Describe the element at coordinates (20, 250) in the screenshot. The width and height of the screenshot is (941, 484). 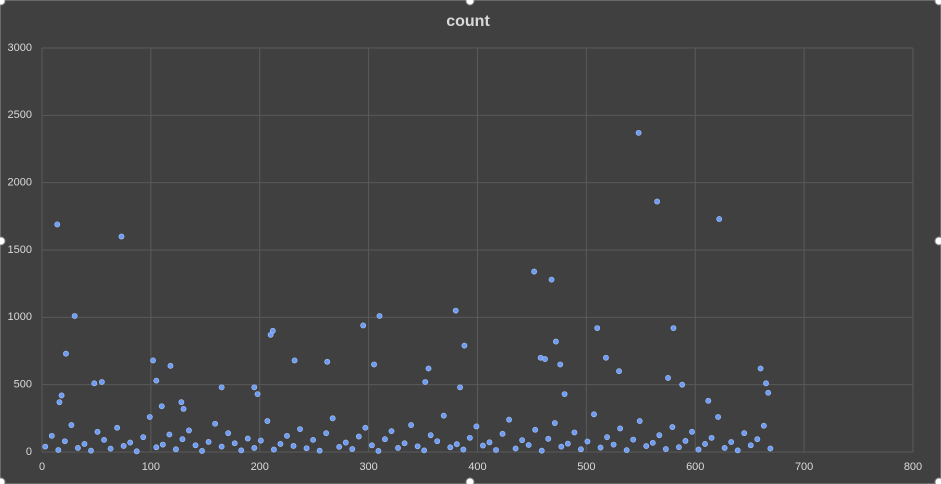
I see `y-tick-label: 1500` at that location.